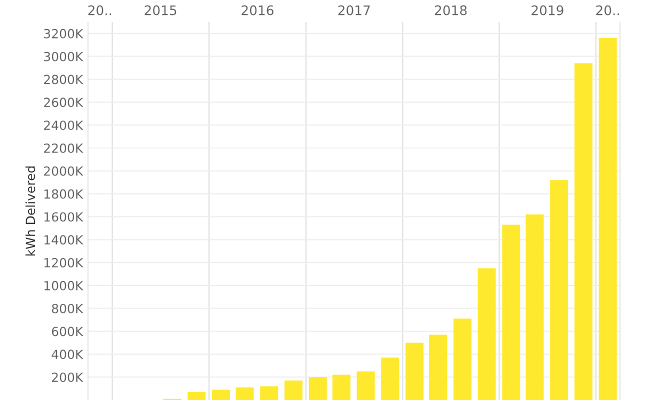  What do you see at coordinates (64, 103) in the screenshot?
I see `y-tick-label: 2600K` at bounding box center [64, 103].